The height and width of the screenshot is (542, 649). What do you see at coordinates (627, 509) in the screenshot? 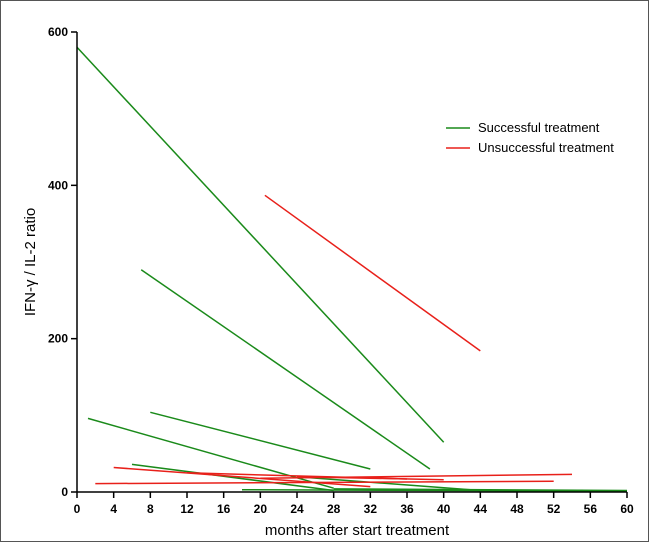
I see `x-tick-label: 60` at bounding box center [627, 509].